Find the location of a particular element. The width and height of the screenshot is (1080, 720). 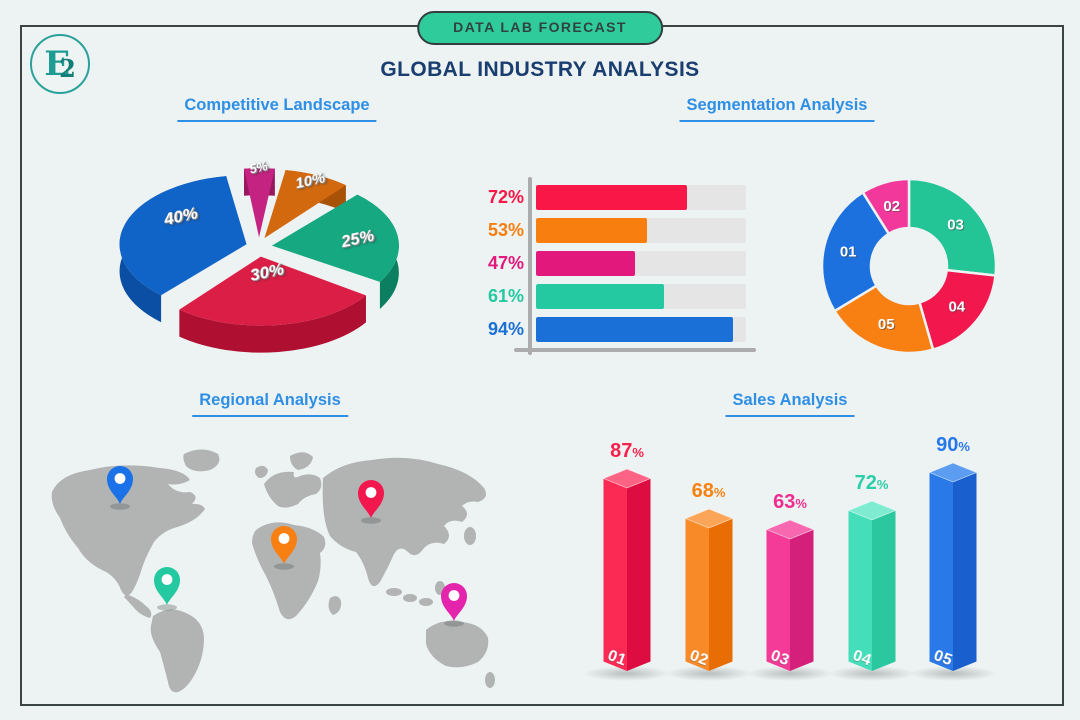

map-pins-layer is located at coordinates (287, 546).